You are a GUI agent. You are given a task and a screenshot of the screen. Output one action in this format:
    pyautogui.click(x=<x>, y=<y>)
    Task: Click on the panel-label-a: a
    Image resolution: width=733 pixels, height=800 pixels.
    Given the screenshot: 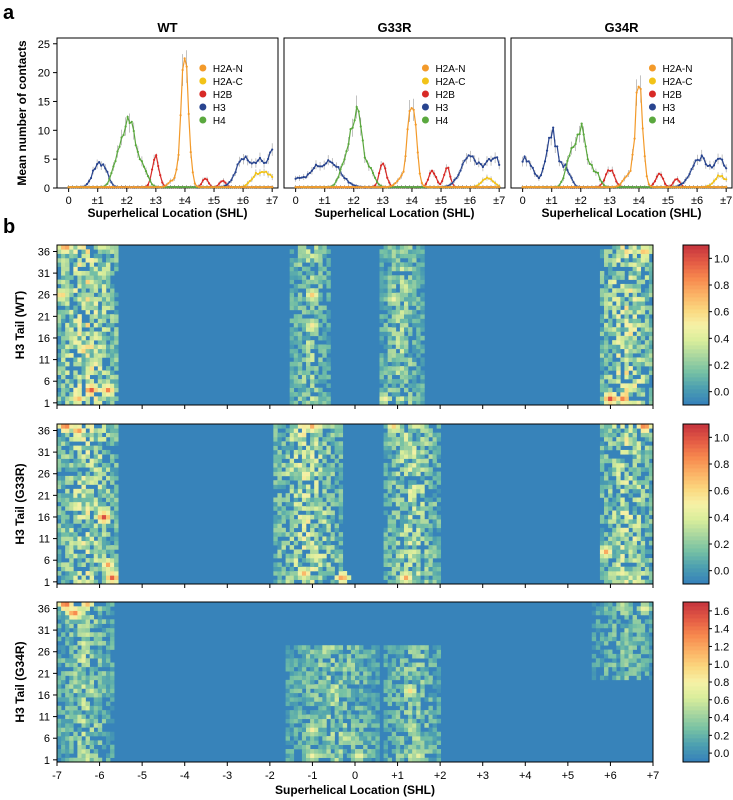 What is the action you would take?
    pyautogui.click(x=9, y=13)
    